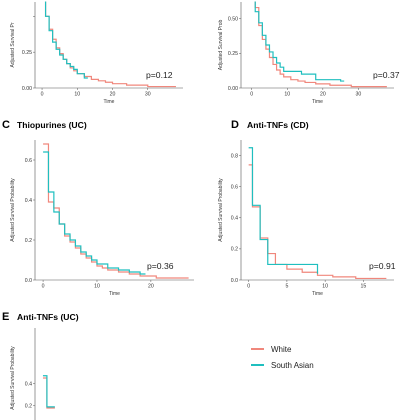 This screenshot has width=420, height=420. What do you see at coordinates (286, 287) in the screenshot?
I see `x-tick-label: 5` at bounding box center [286, 287].